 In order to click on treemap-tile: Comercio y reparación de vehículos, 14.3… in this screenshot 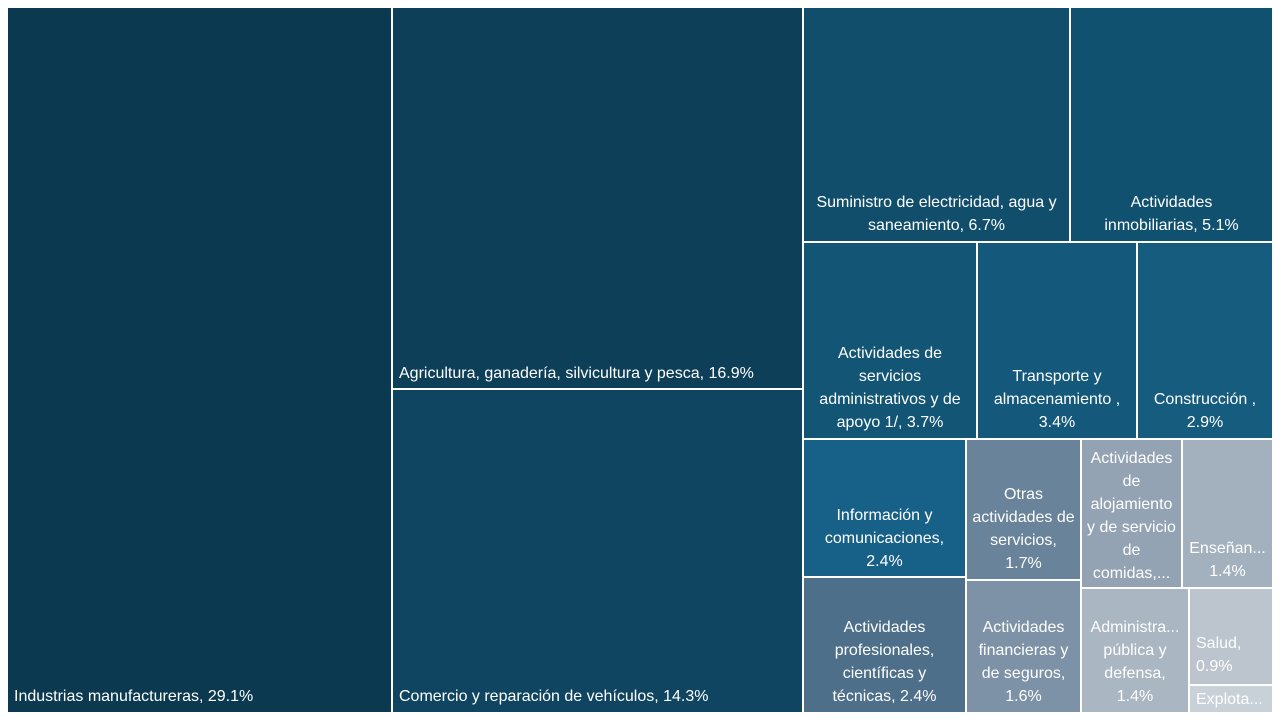, I will do `click(597, 551)`.